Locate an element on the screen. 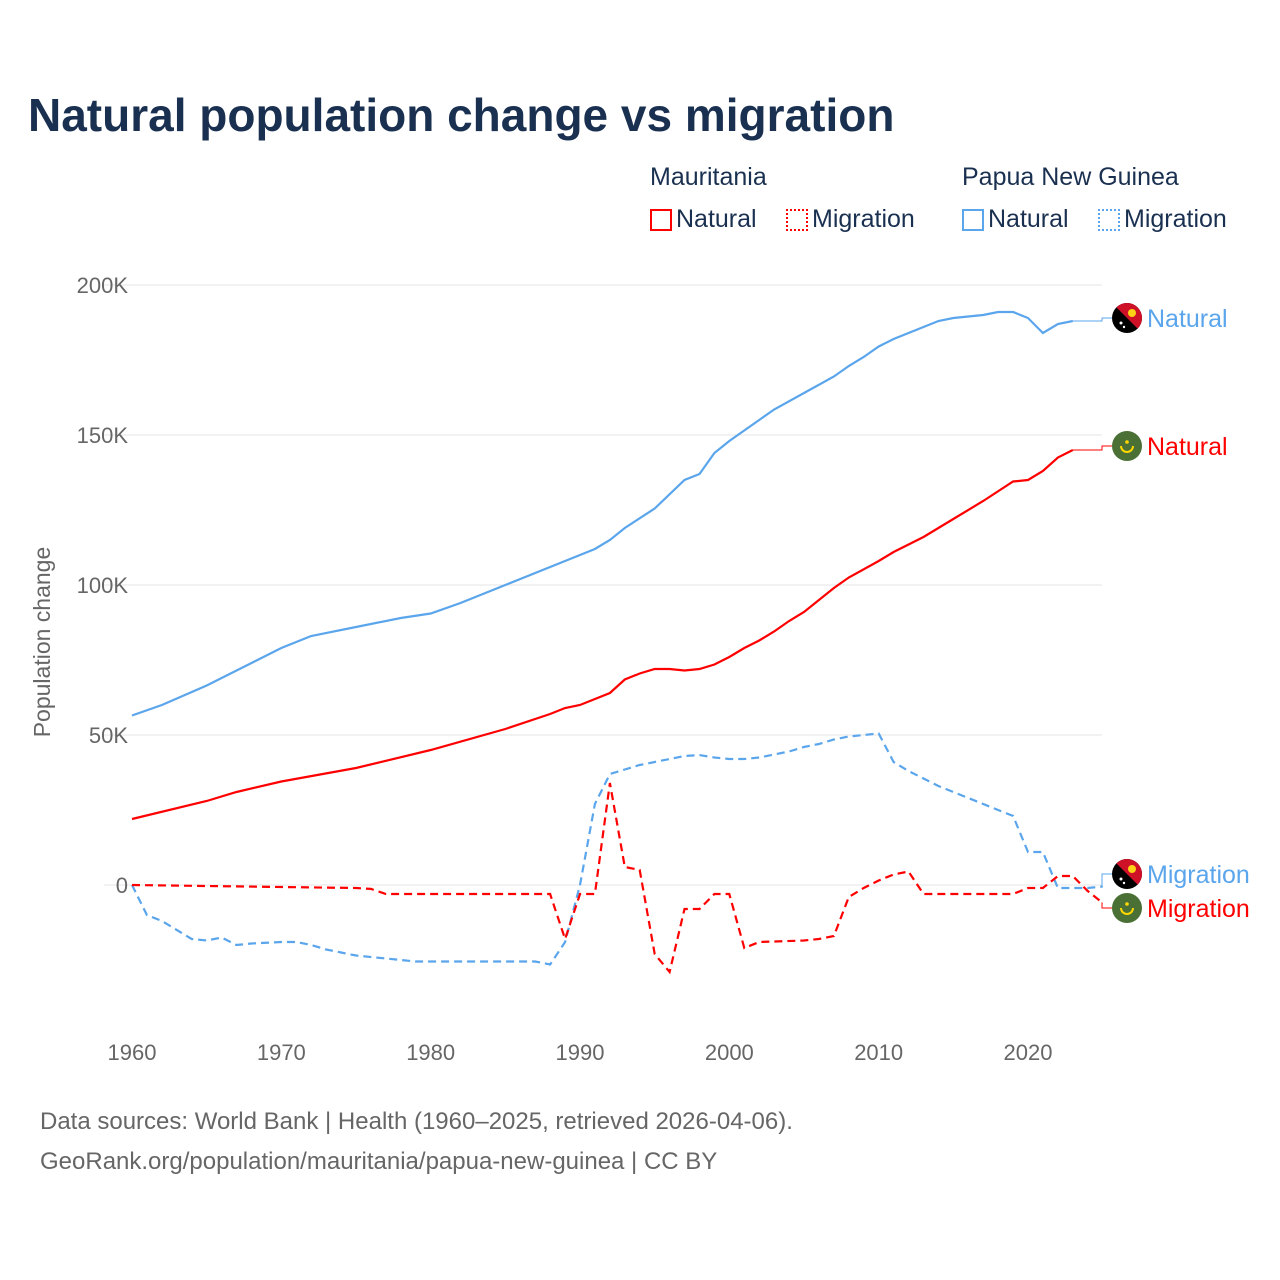 Image resolution: width=1280 pixels, height=1280 pixels. x-tick-label: 1970 is located at coordinates (281, 1052).